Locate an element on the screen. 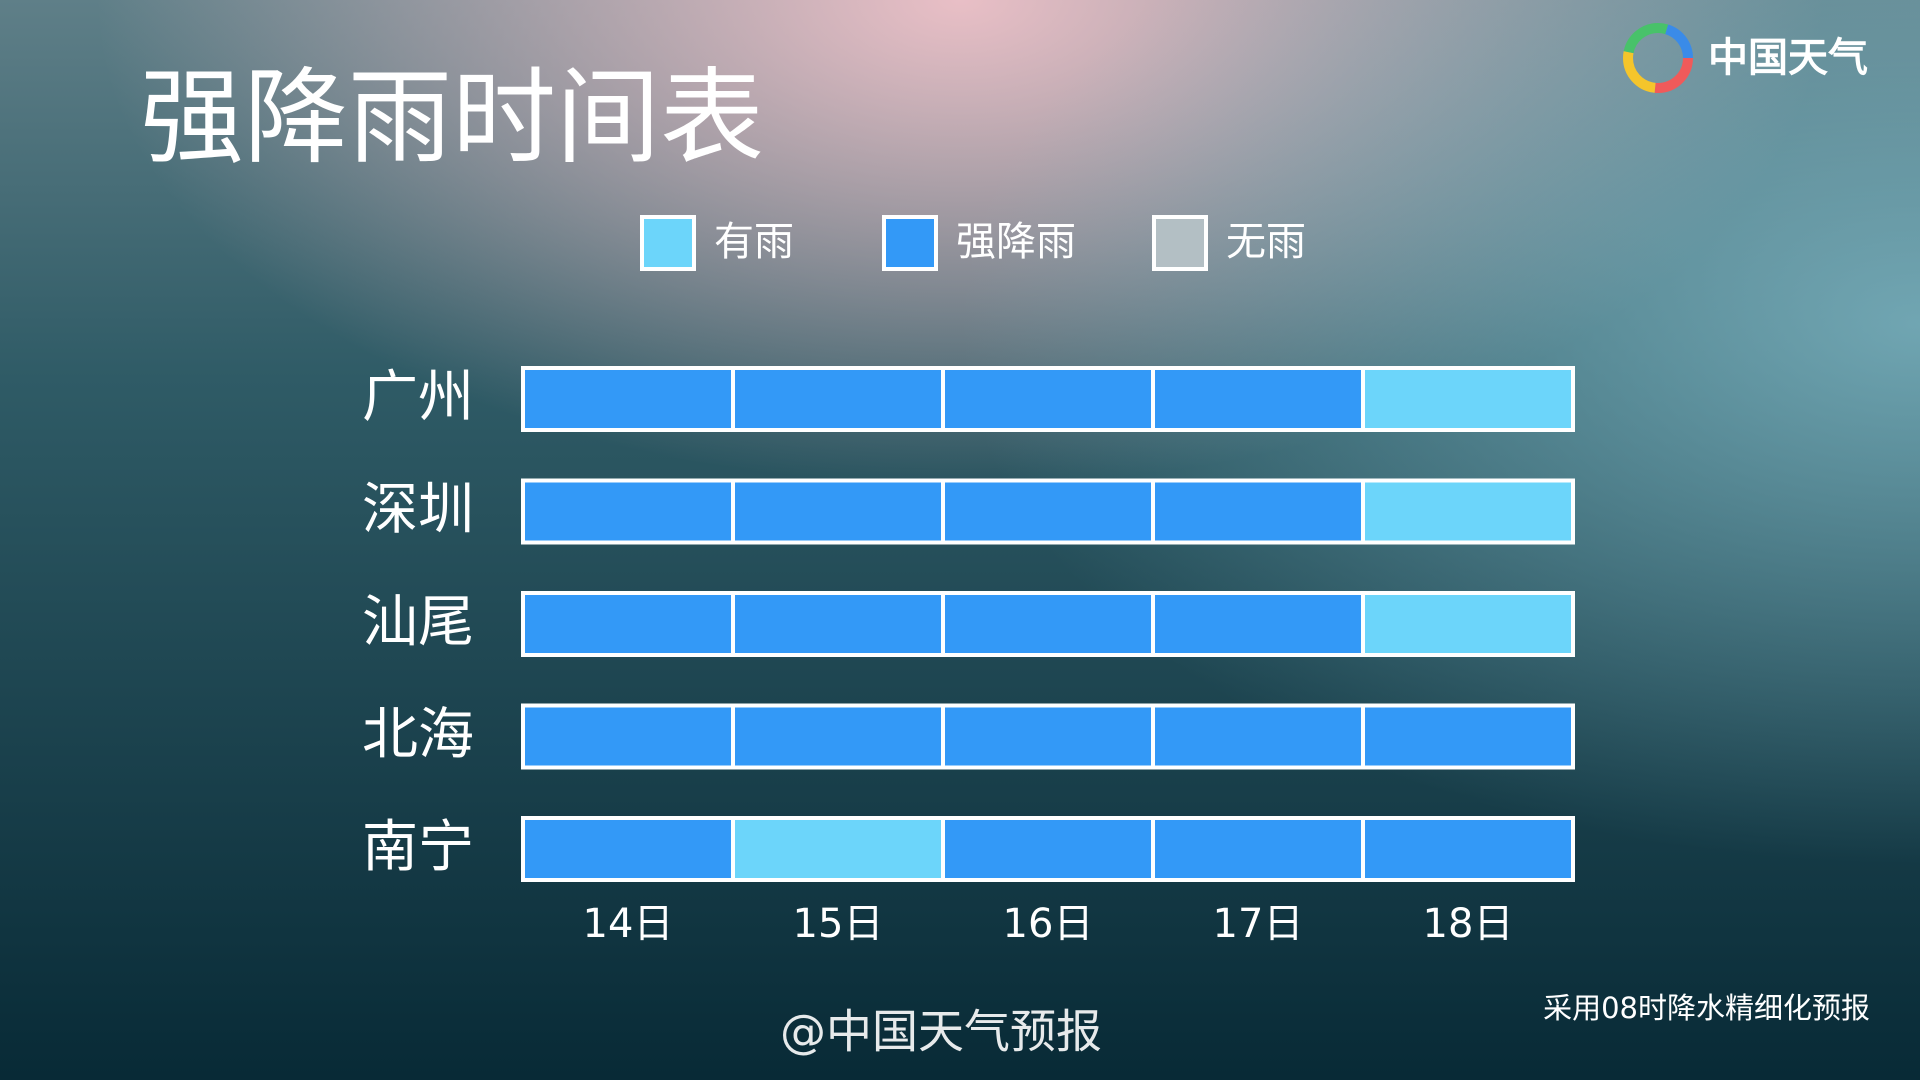 This screenshot has height=1080, width=1920. row-label: 汕尾 is located at coordinates (418, 622).